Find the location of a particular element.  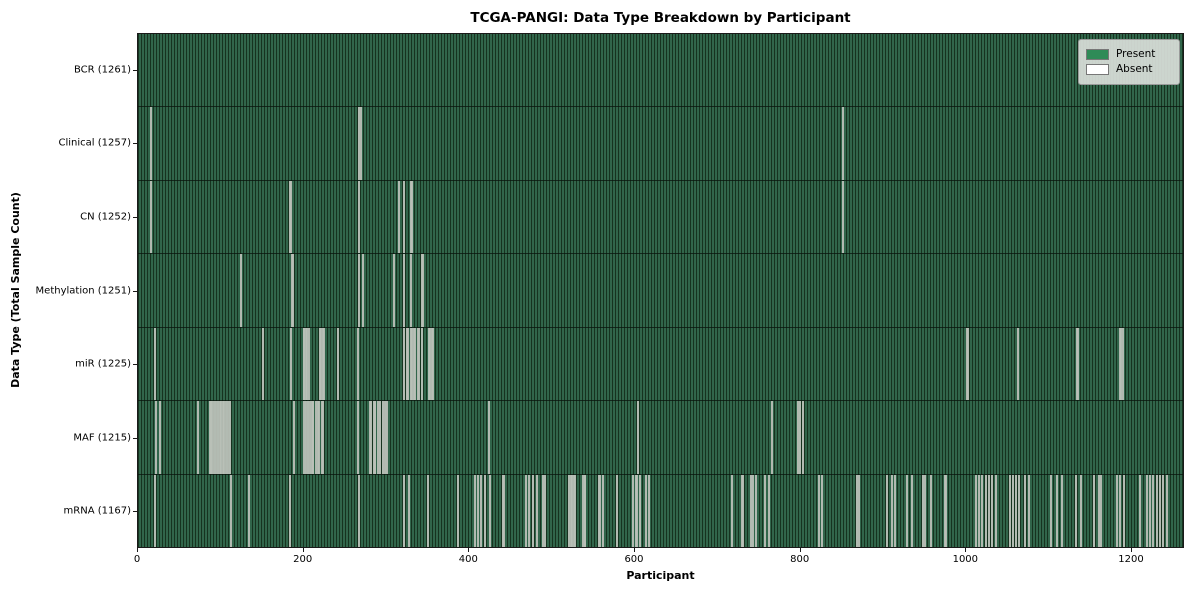

x-tick-label-0: 0 is located at coordinates (137, 559).